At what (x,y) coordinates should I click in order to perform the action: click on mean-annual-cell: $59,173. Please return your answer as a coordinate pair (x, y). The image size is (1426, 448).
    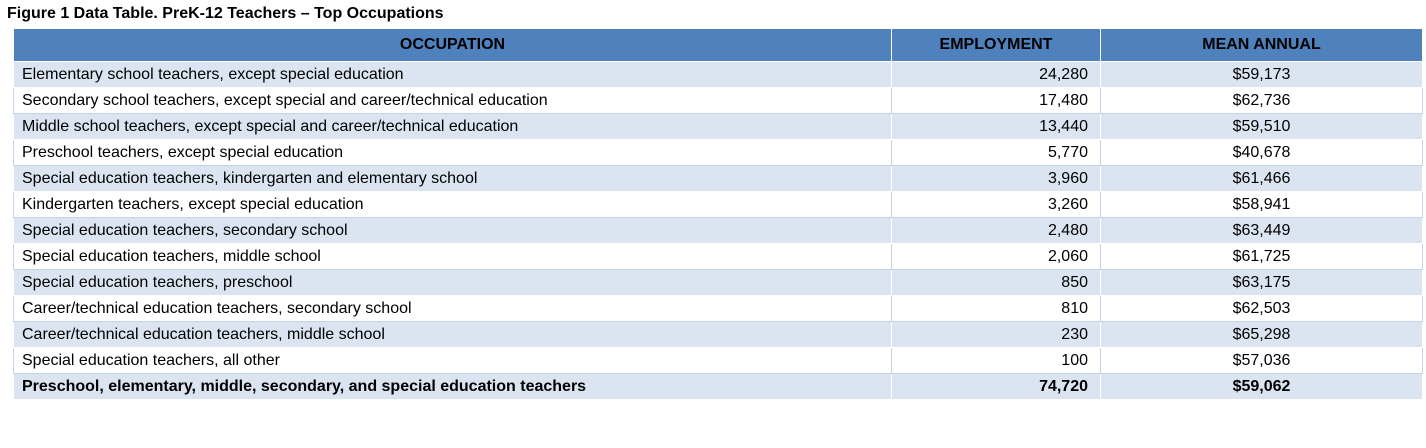
    Looking at the image, I should click on (1261, 74).